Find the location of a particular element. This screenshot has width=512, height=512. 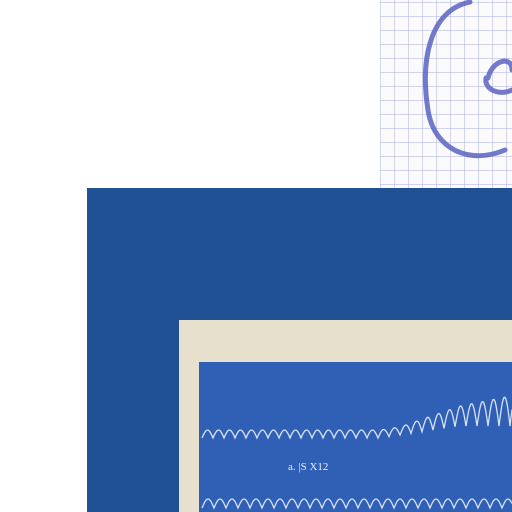

handwriting is located at coordinates (467, 79).